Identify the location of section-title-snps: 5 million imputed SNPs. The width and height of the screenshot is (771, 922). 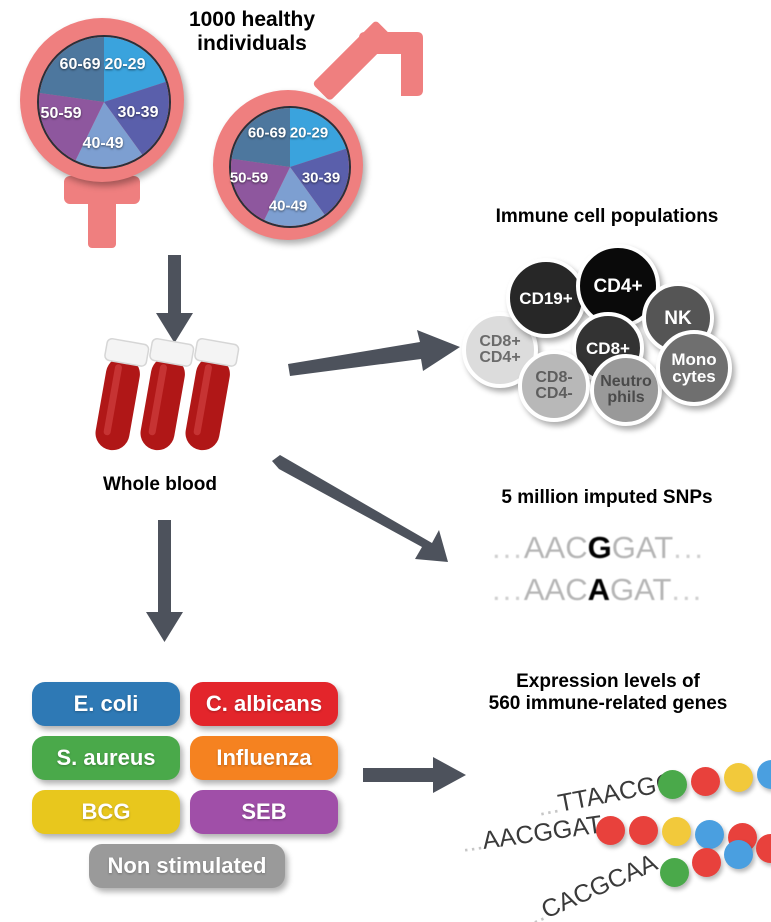
(607, 497).